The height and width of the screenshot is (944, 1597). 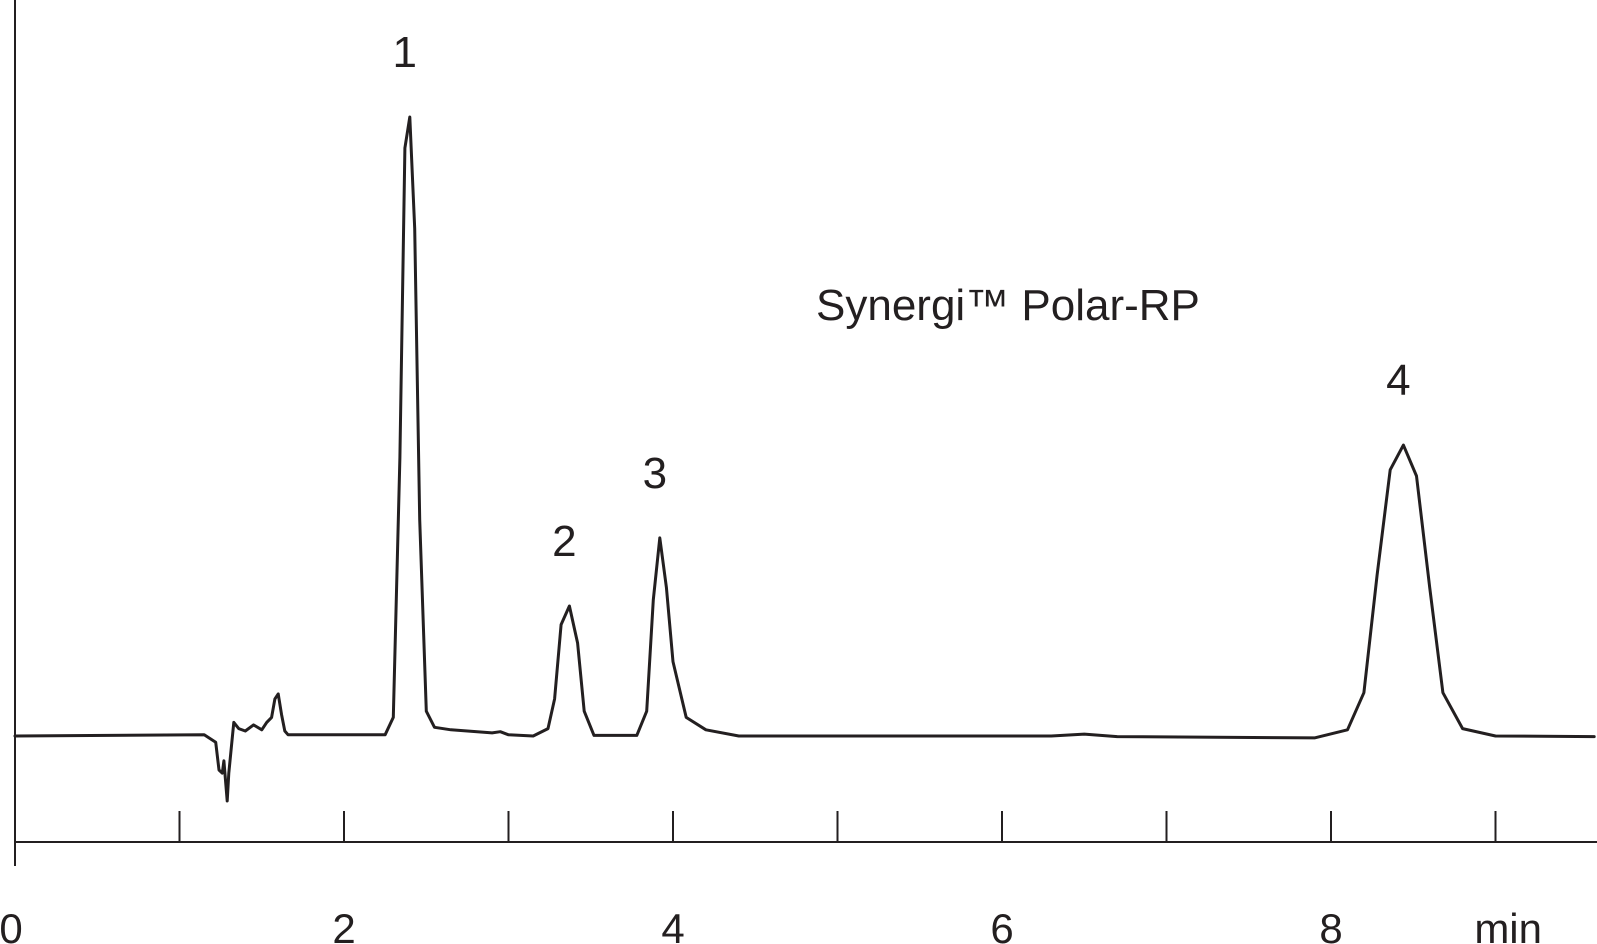 What do you see at coordinates (11, 924) in the screenshot?
I see `x-tick-label: 0` at bounding box center [11, 924].